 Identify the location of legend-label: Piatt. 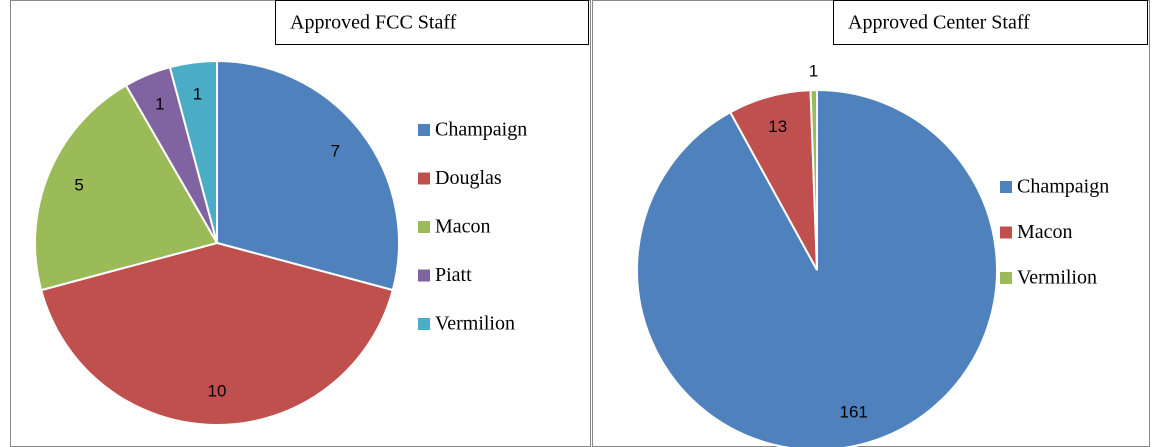
(453, 275).